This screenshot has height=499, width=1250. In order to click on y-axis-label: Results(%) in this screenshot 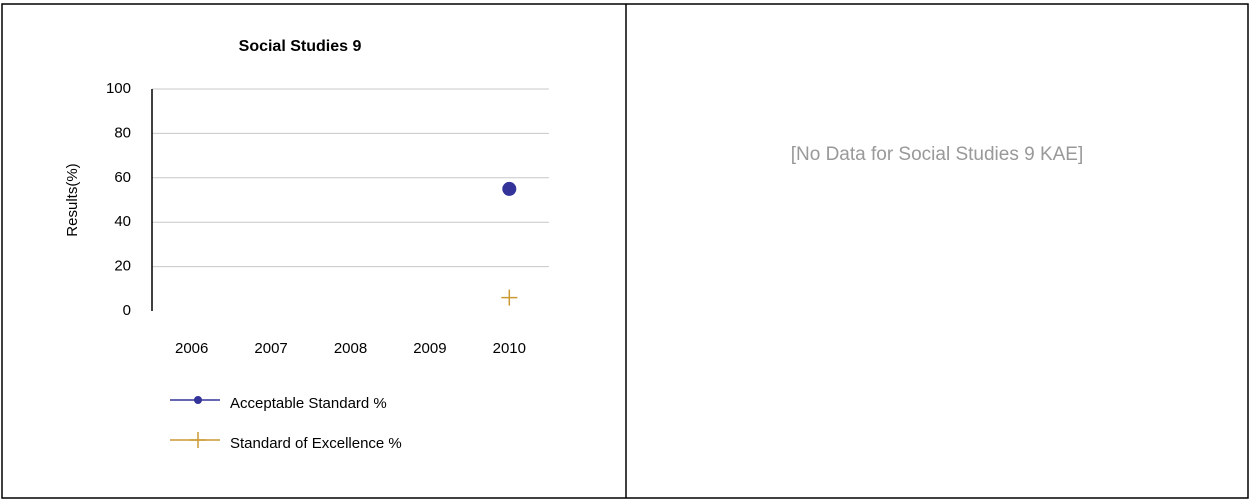, I will do `click(72, 199)`.